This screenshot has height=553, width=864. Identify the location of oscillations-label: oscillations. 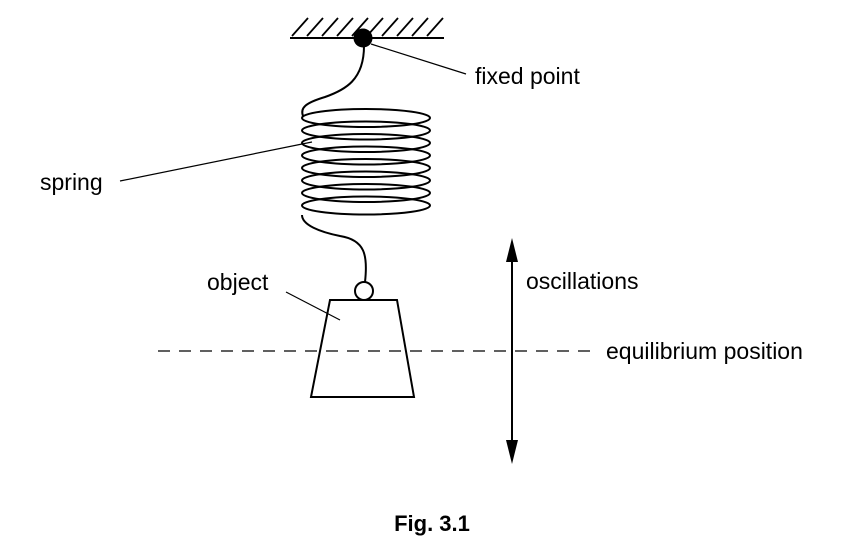
(582, 281).